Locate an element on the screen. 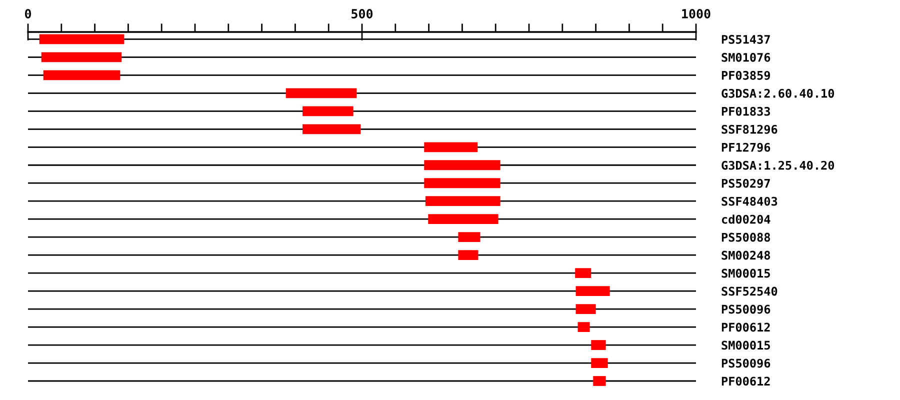  x-tick-label: 1000 is located at coordinates (696, 13).